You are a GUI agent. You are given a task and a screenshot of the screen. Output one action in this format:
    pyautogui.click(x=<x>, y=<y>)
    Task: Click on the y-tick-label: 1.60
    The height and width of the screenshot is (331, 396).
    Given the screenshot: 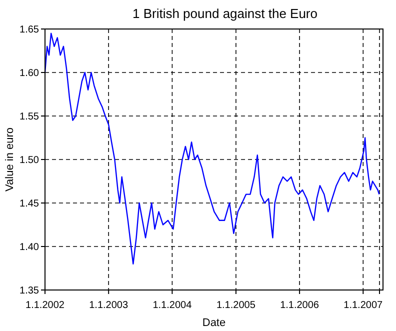 What is the action you would take?
    pyautogui.click(x=30, y=73)
    